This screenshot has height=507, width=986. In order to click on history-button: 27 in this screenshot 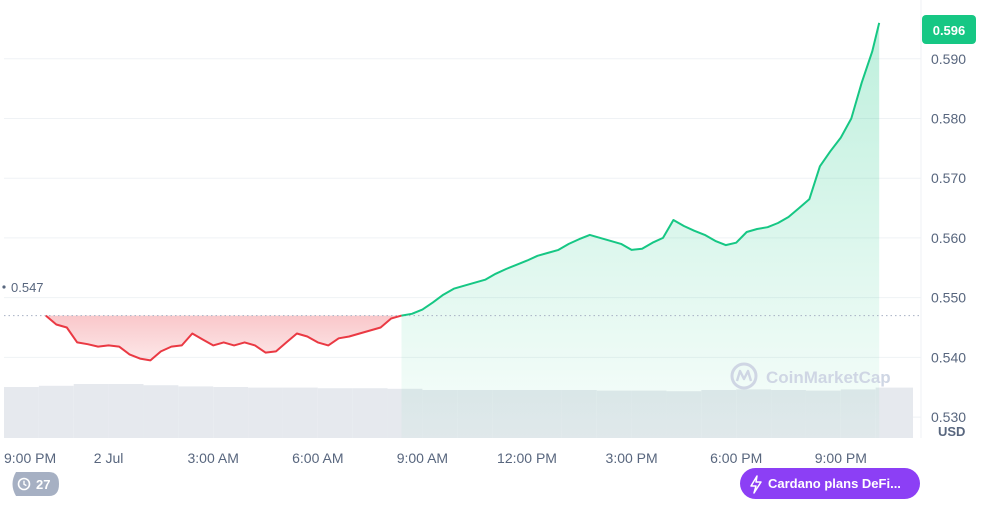, I will do `click(36, 484)`.